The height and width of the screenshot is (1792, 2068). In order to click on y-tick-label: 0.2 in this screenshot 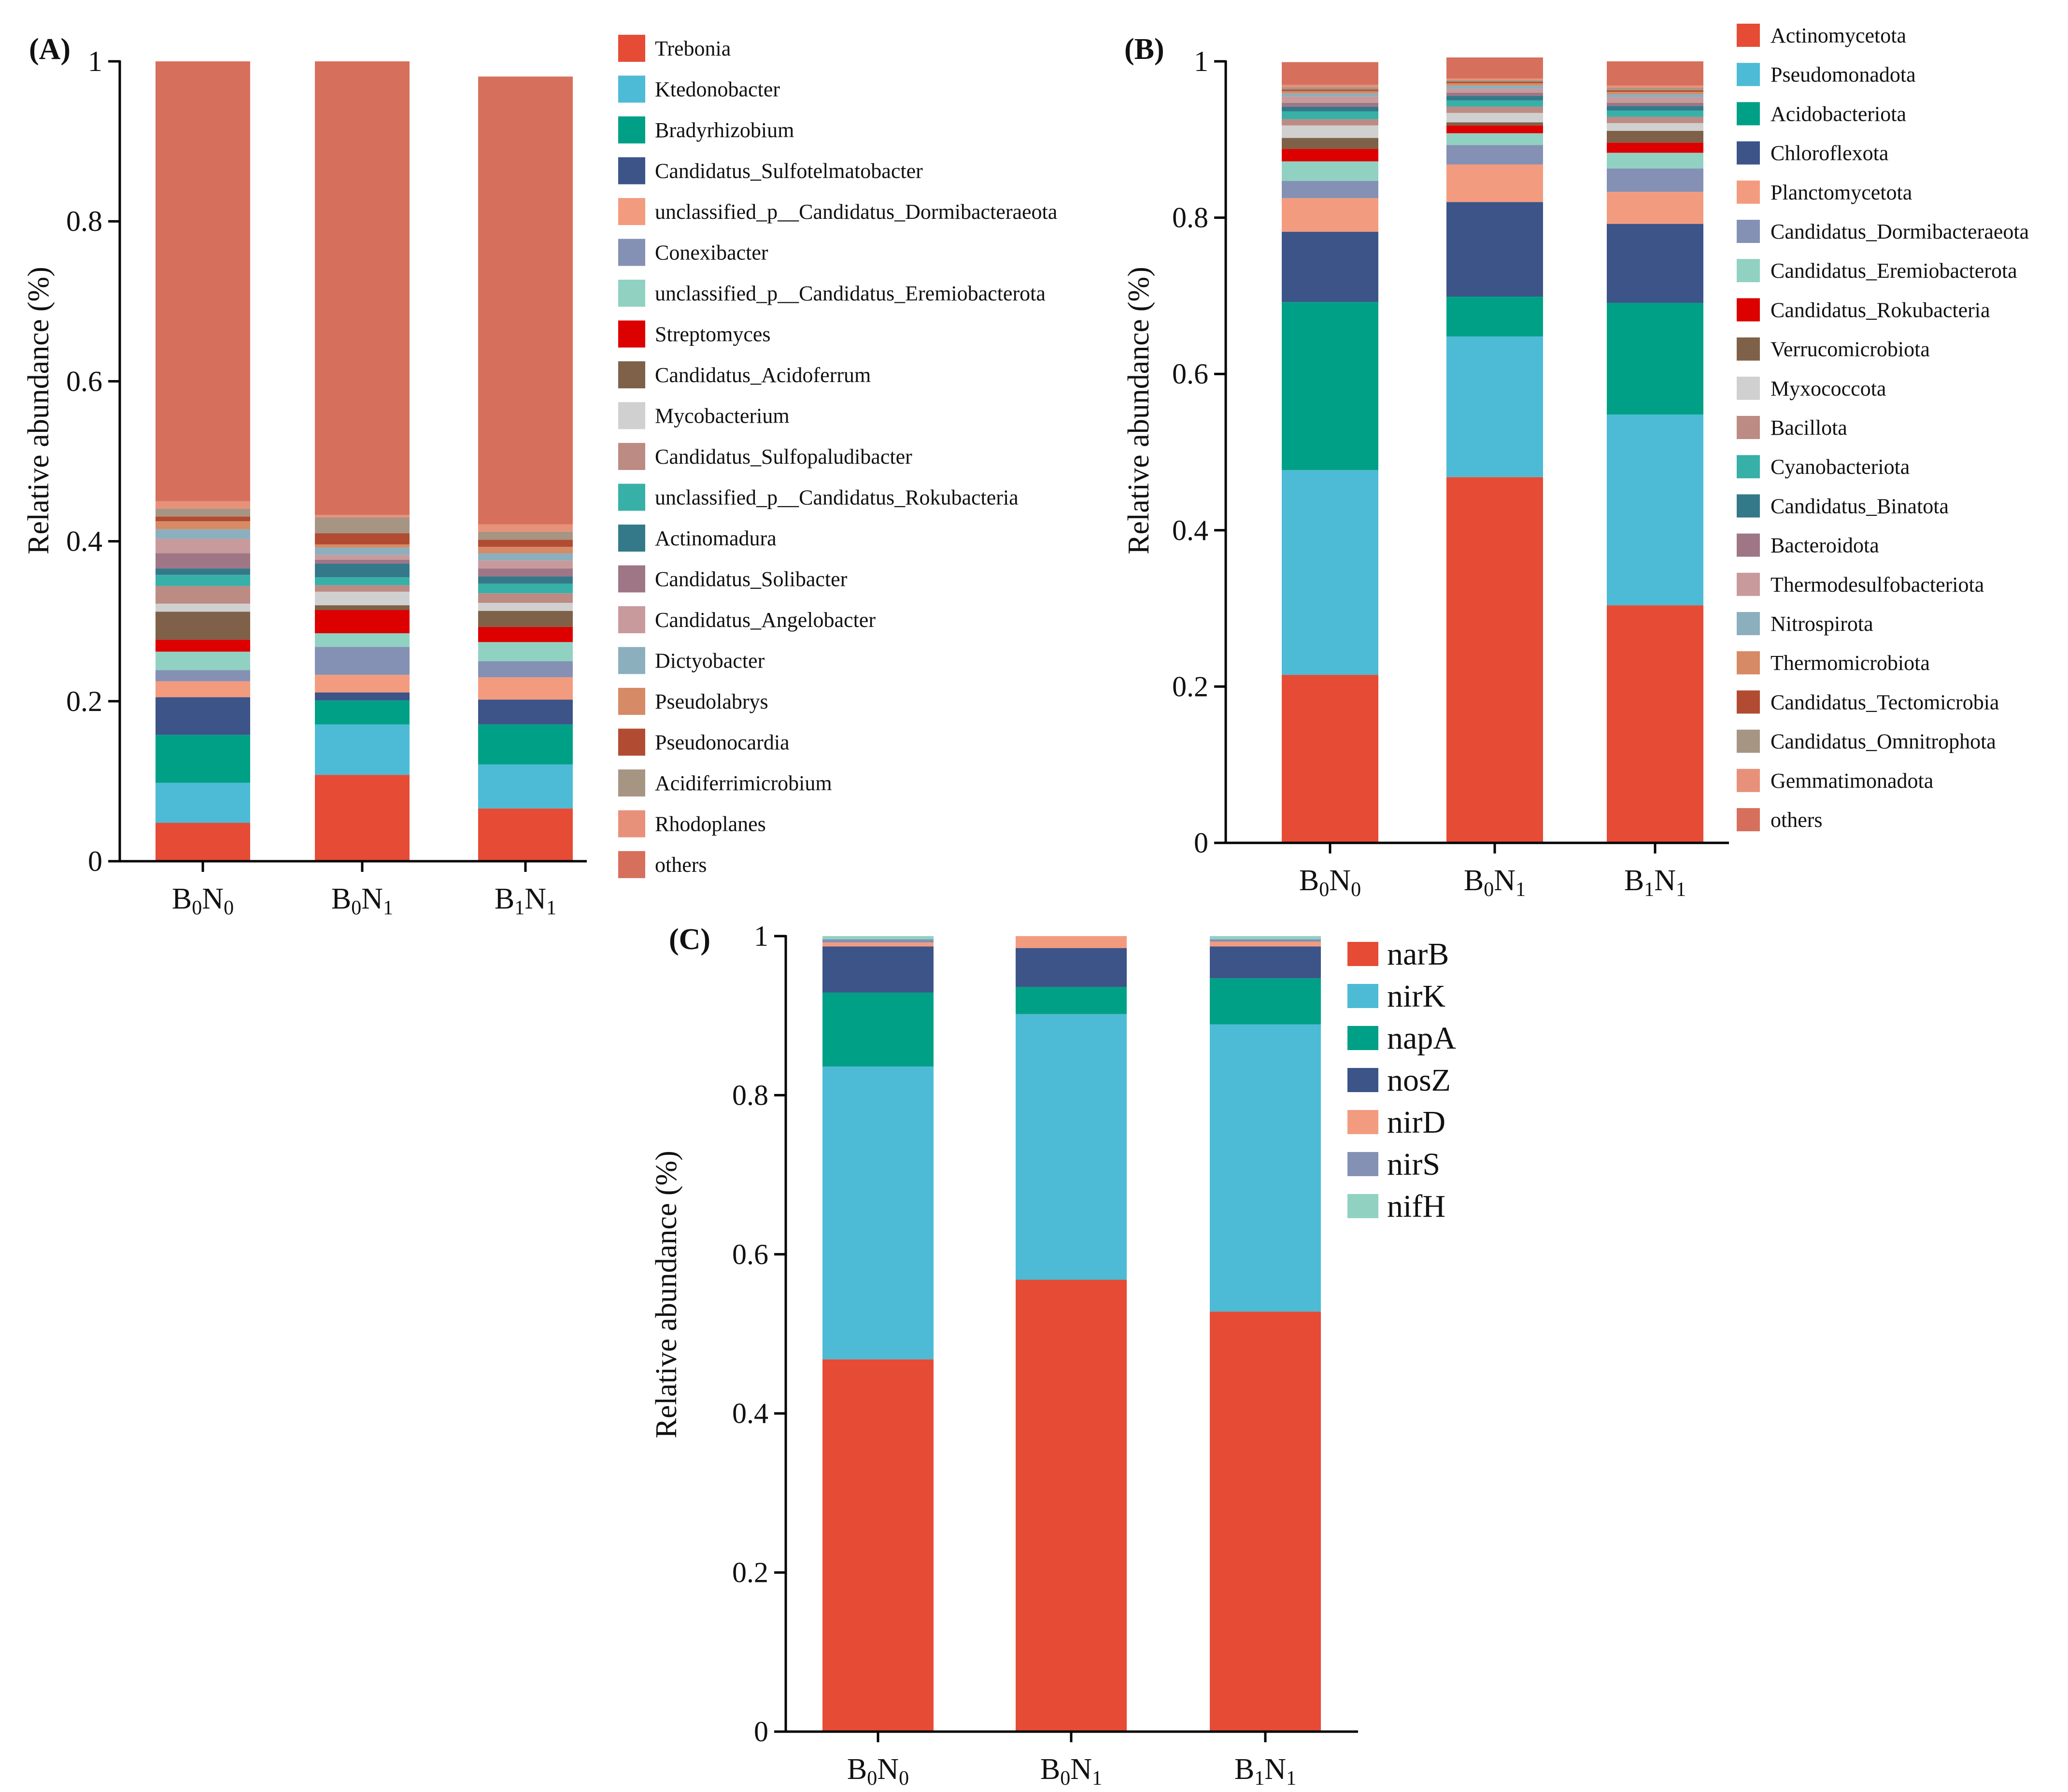, I will do `click(750, 1573)`.